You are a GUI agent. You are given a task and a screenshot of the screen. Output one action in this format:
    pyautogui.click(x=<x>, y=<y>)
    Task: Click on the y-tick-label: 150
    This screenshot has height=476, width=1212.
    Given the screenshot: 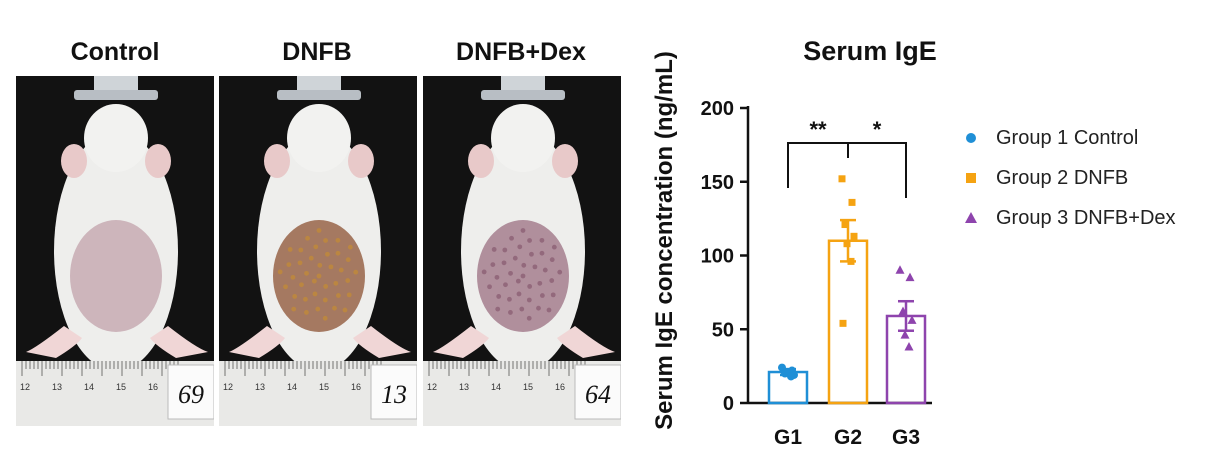 What is the action you would take?
    pyautogui.click(x=717, y=183)
    